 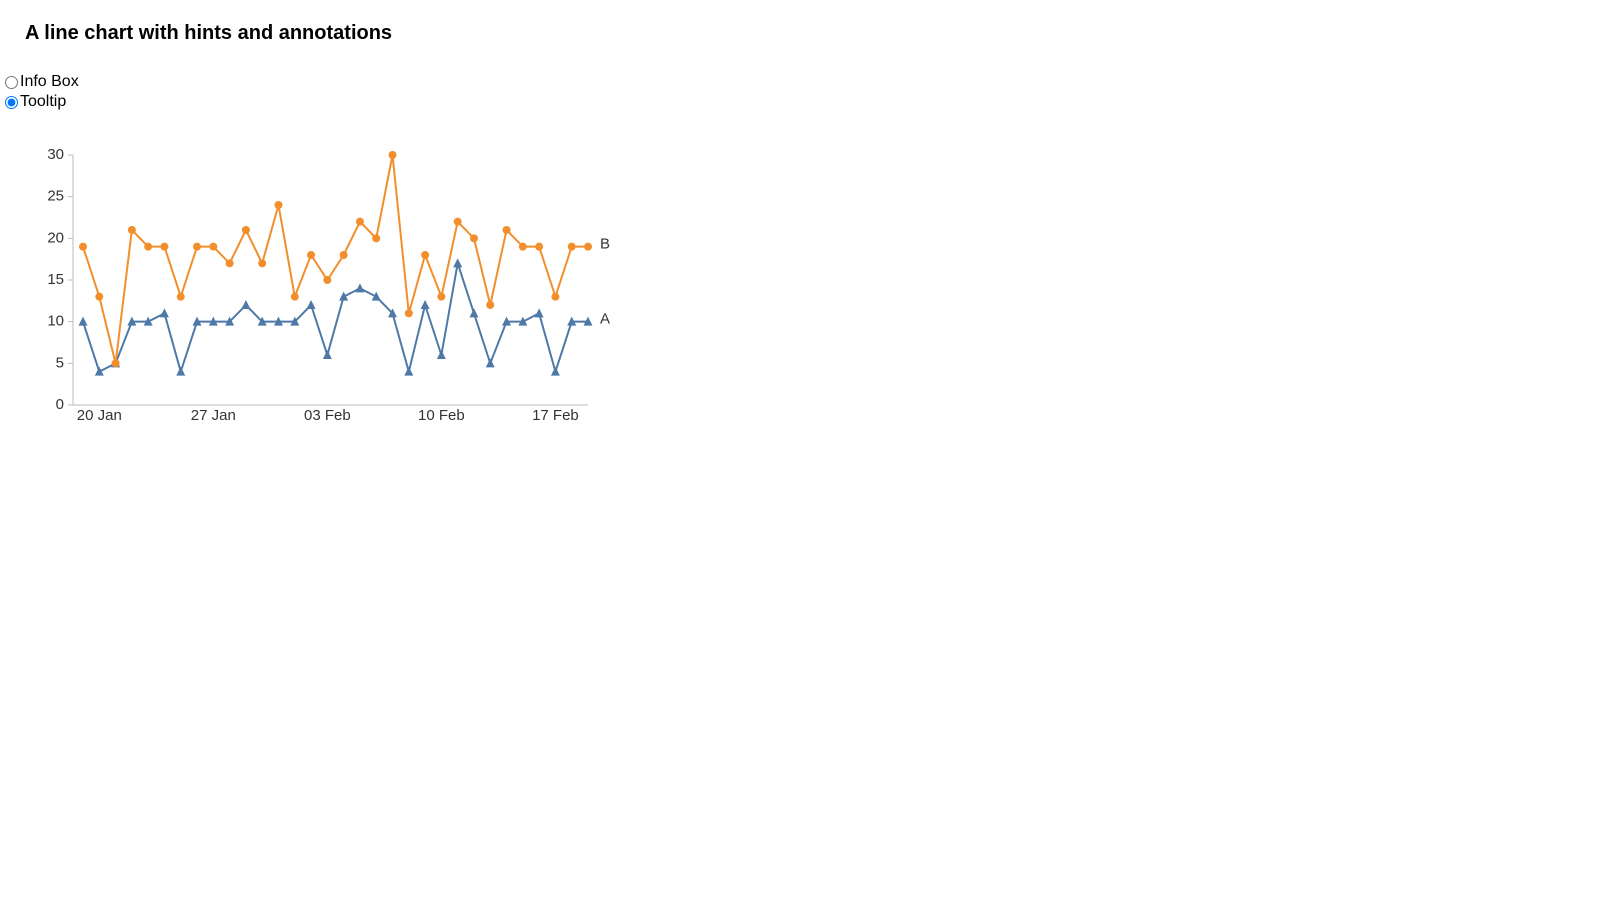 I want to click on y-tick-label: 20, so click(x=55, y=237).